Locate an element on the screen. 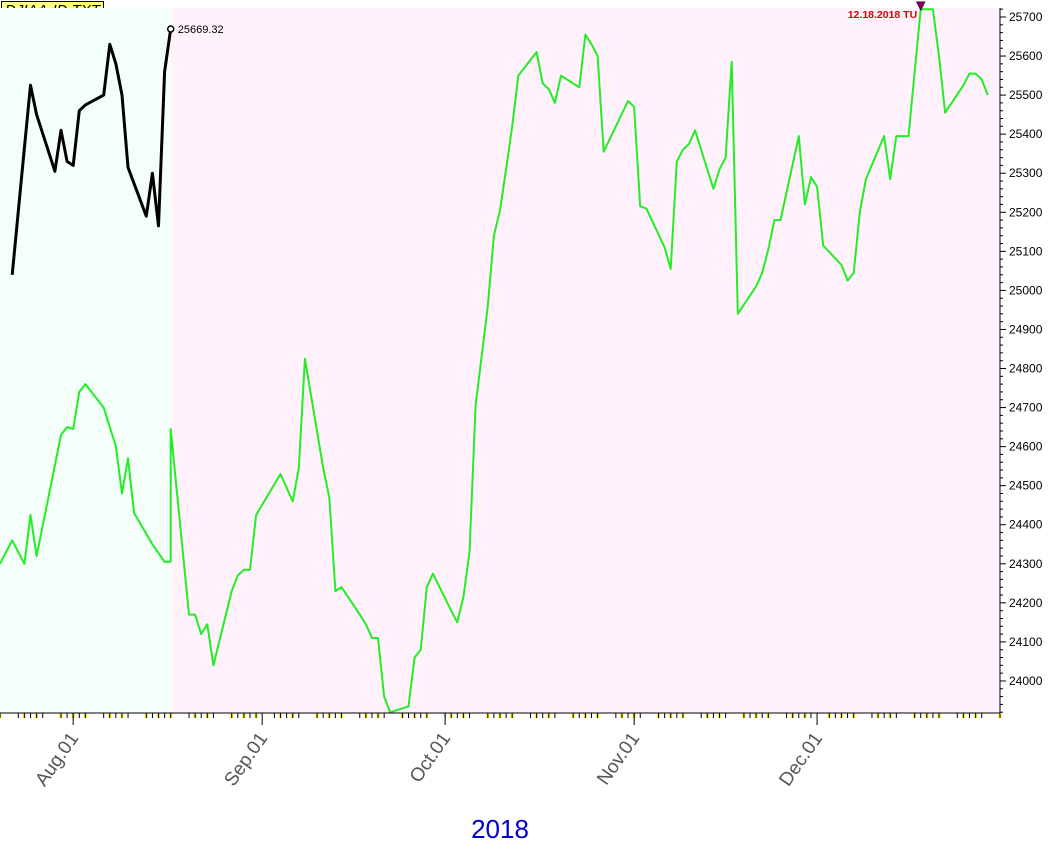 This screenshot has height=849, width=1063. y-tick-label: 25500 is located at coordinates (1026, 95).